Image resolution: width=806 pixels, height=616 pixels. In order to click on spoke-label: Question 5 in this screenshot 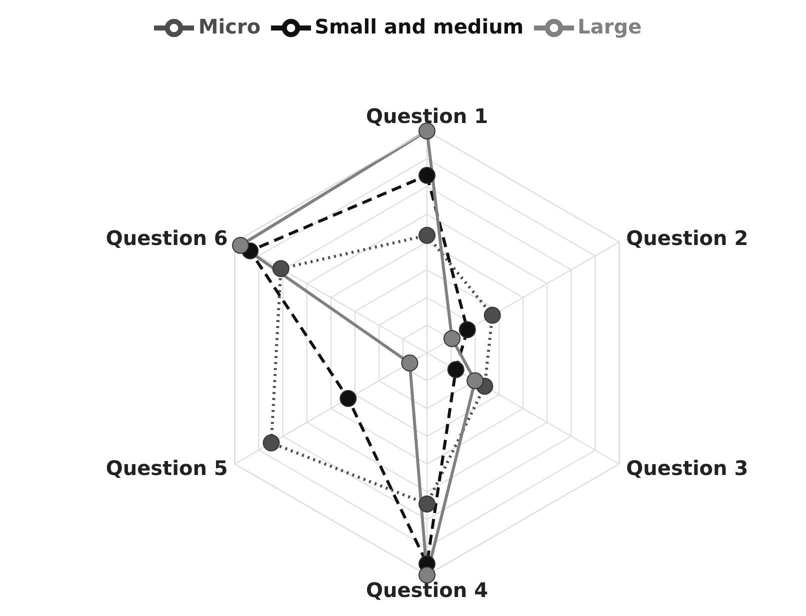, I will do `click(167, 468)`.